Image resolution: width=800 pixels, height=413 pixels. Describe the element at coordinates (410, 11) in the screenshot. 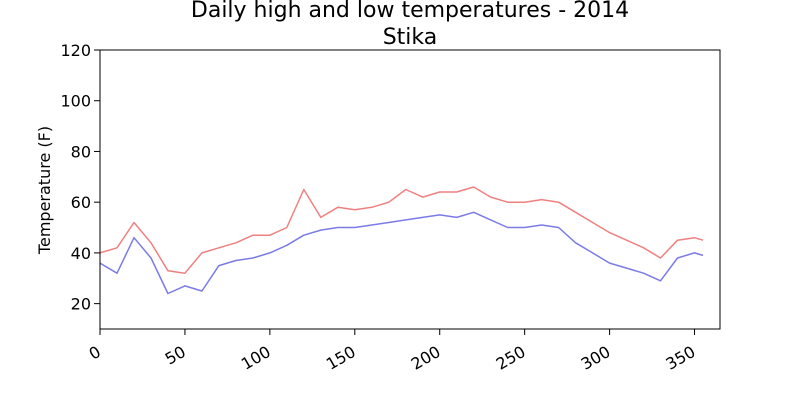

I see `chart-title: Daily high and low temperatures - 2014` at that location.